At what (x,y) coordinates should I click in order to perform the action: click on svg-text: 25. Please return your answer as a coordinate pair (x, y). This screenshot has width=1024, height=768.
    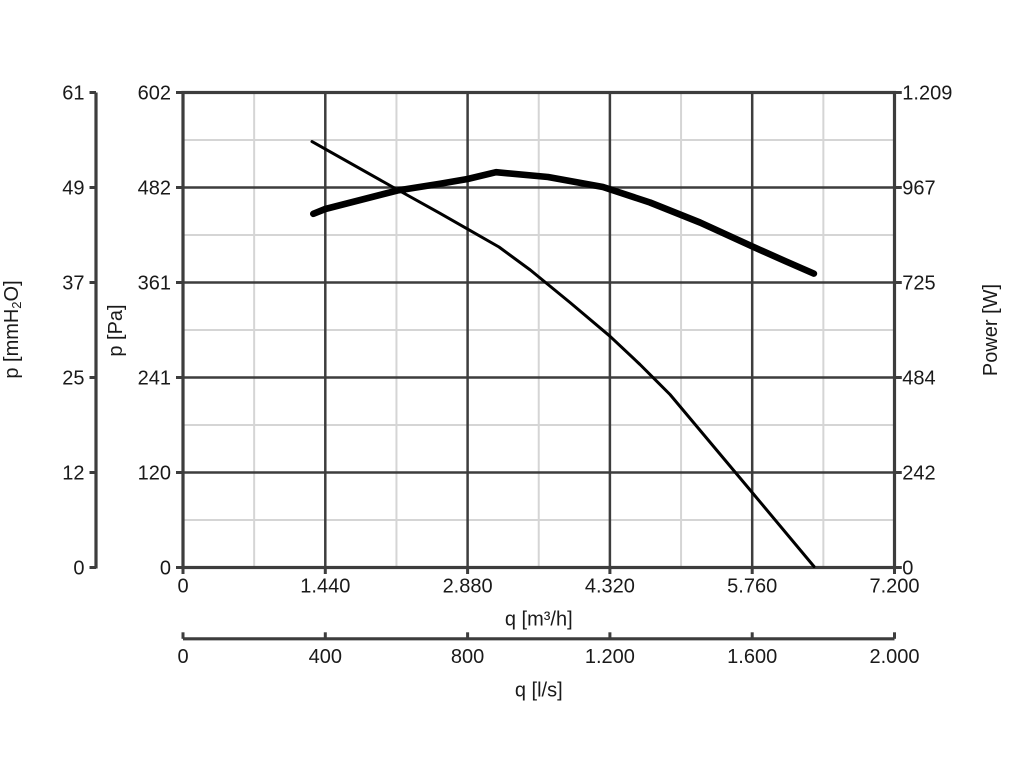
    Looking at the image, I should click on (73, 379).